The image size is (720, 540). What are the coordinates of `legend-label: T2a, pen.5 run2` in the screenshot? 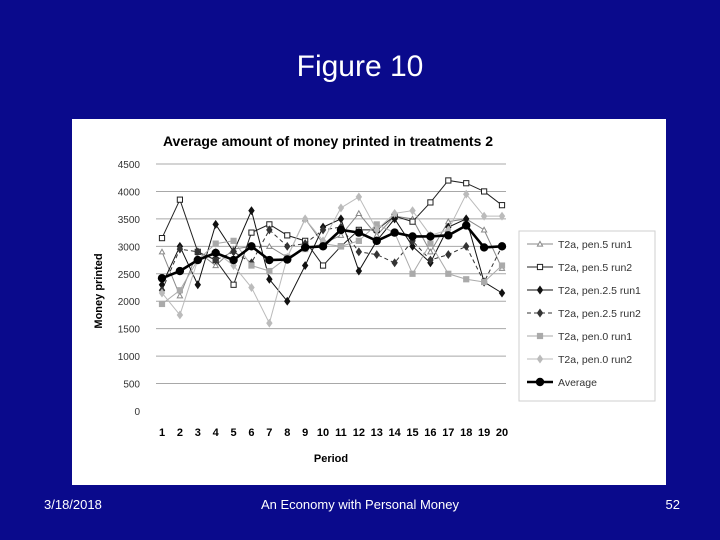 It's located at (595, 268).